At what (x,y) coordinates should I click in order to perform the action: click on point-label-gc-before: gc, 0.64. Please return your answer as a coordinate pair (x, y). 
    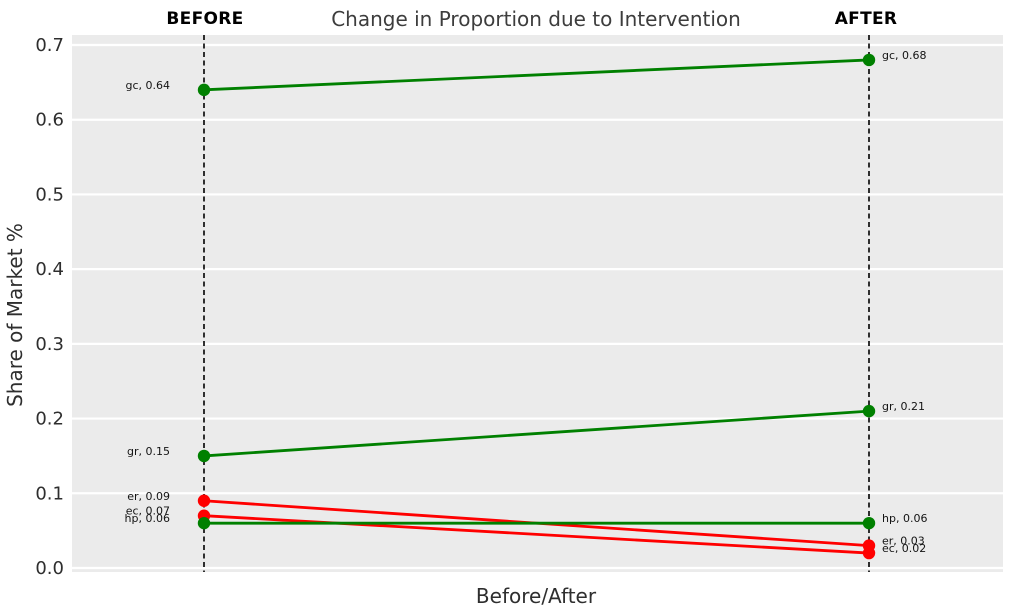
    Looking at the image, I should click on (147, 85).